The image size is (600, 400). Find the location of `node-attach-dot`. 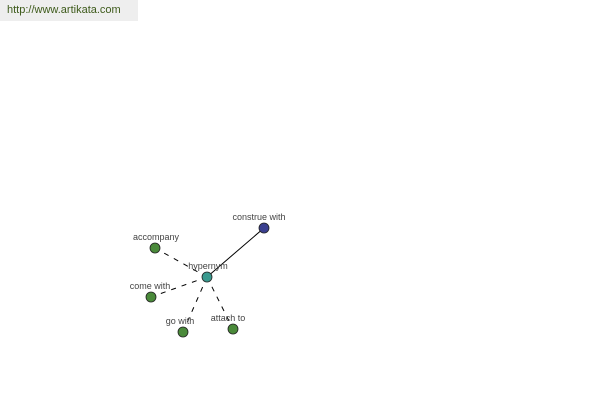

node-attach-dot is located at coordinates (233, 329).